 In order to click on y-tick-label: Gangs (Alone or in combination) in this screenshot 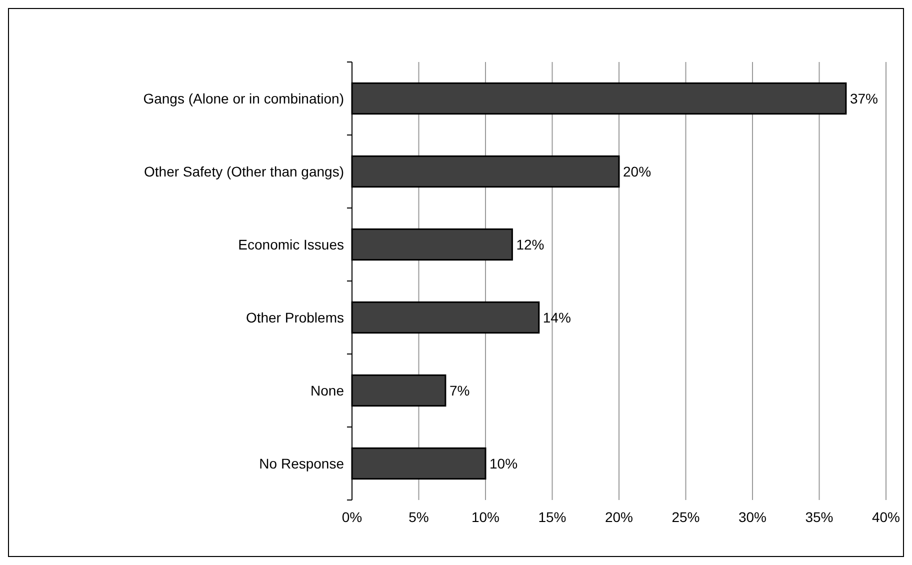, I will do `click(243, 98)`.